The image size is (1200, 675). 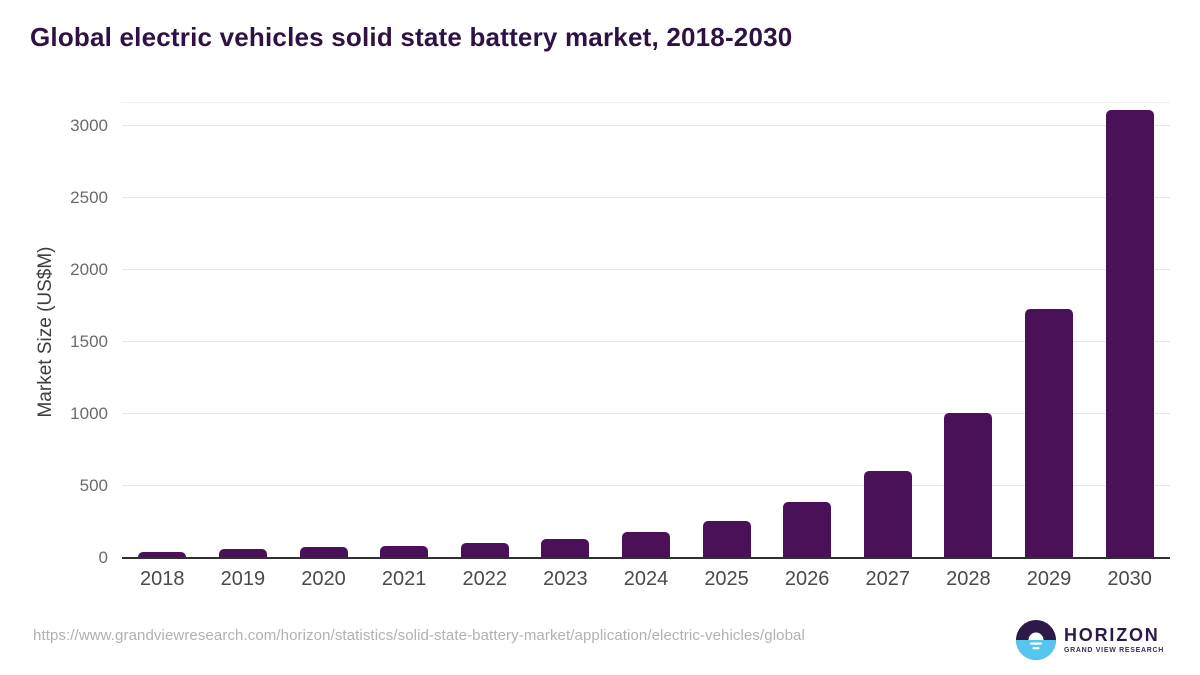 I want to click on bar-slot-2026, so click(x=807, y=330).